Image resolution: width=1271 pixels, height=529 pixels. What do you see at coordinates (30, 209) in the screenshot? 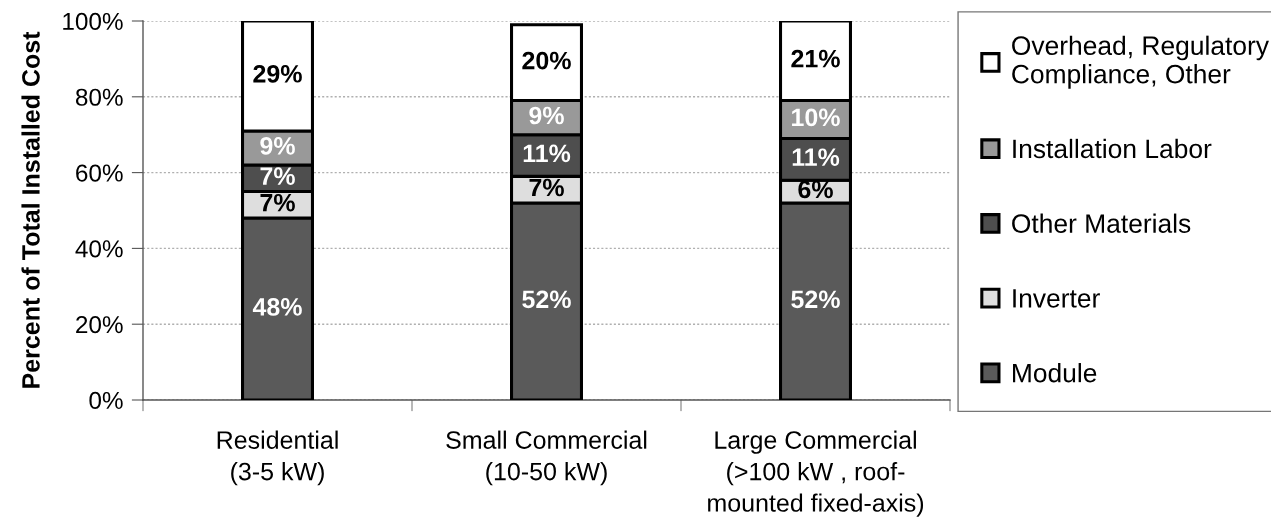
I see `y-axis-title: Percent of Total Installed Cost` at bounding box center [30, 209].